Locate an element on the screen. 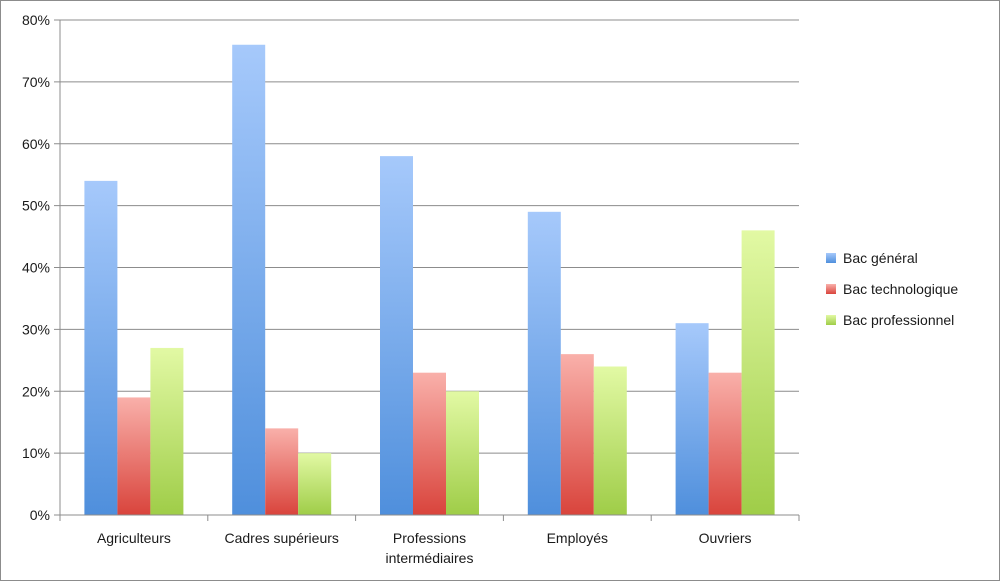 The width and height of the screenshot is (1000, 581). x-category-label: Professions is located at coordinates (429, 538).